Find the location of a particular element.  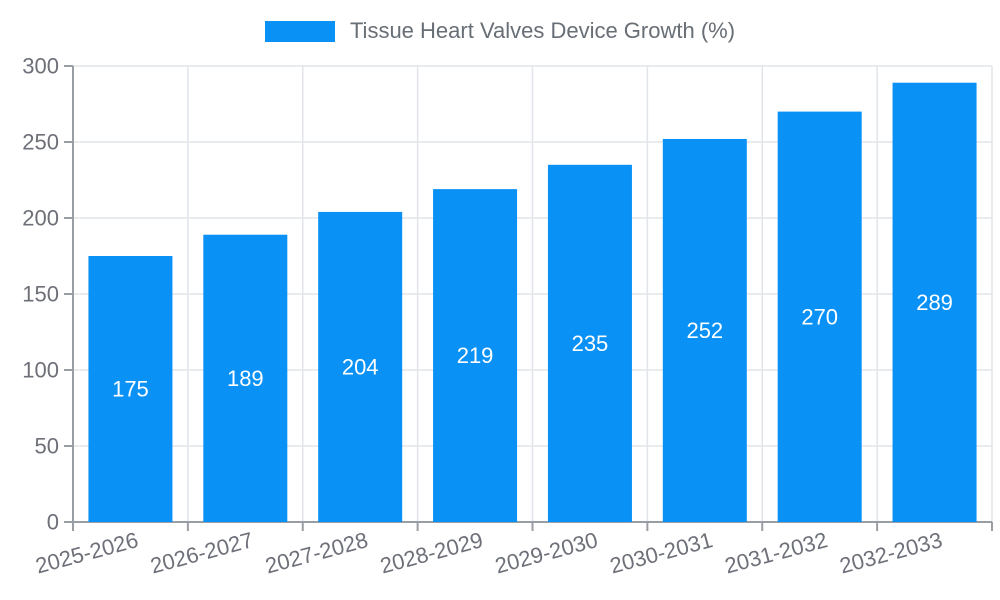

y-tick-label: 50 is located at coordinates (47, 446).